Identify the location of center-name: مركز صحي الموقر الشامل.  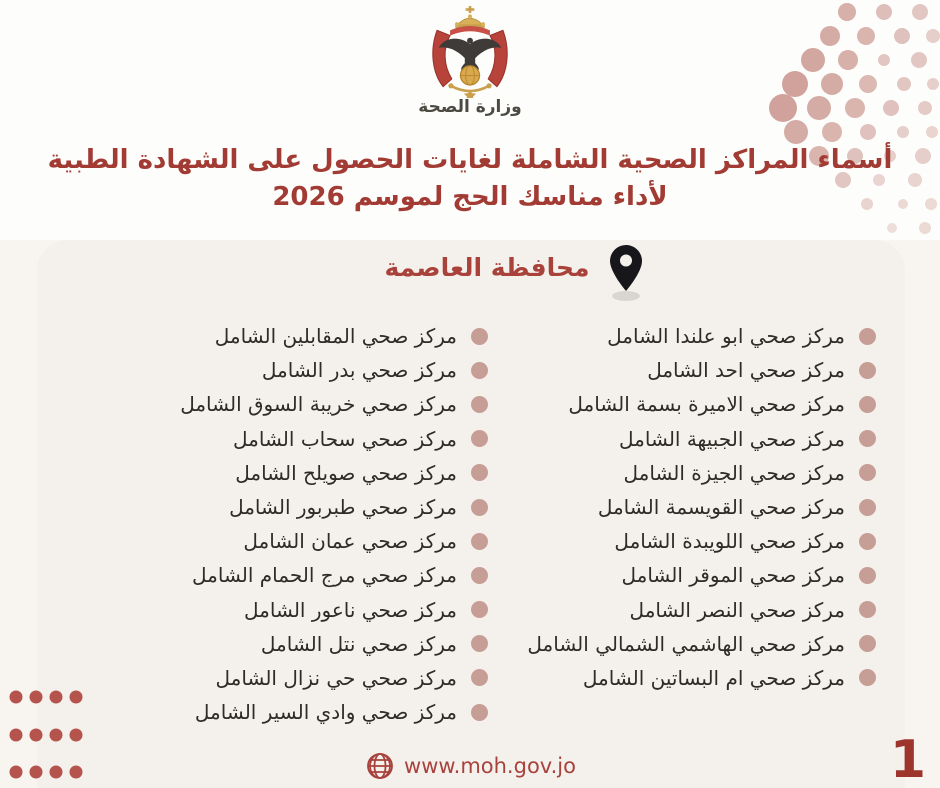
(733, 575).